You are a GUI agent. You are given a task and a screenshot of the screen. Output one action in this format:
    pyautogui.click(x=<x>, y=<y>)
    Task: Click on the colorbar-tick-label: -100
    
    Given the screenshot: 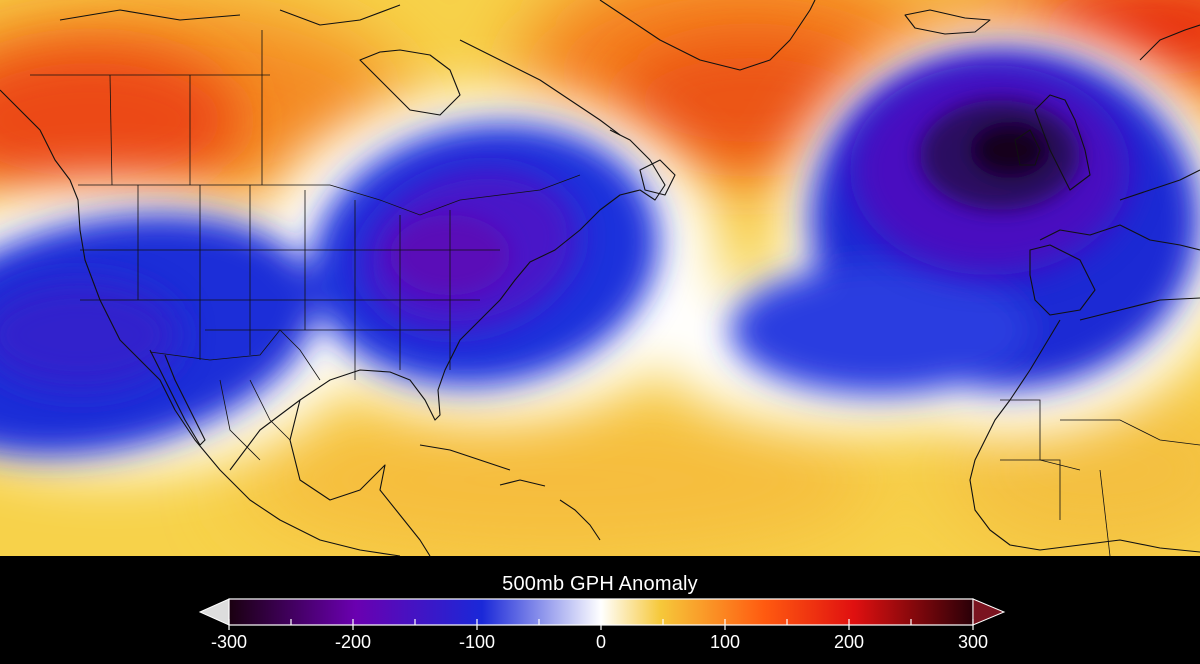 What is the action you would take?
    pyautogui.click(x=477, y=642)
    